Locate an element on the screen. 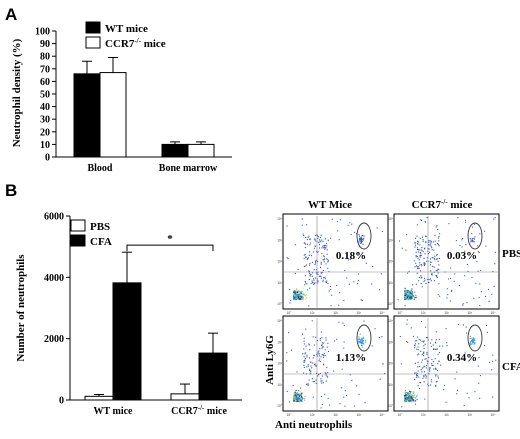 Image resolution: width=520 pixels, height=439 pixels. flow-y-tick-label: 10° is located at coordinates (391, 304).